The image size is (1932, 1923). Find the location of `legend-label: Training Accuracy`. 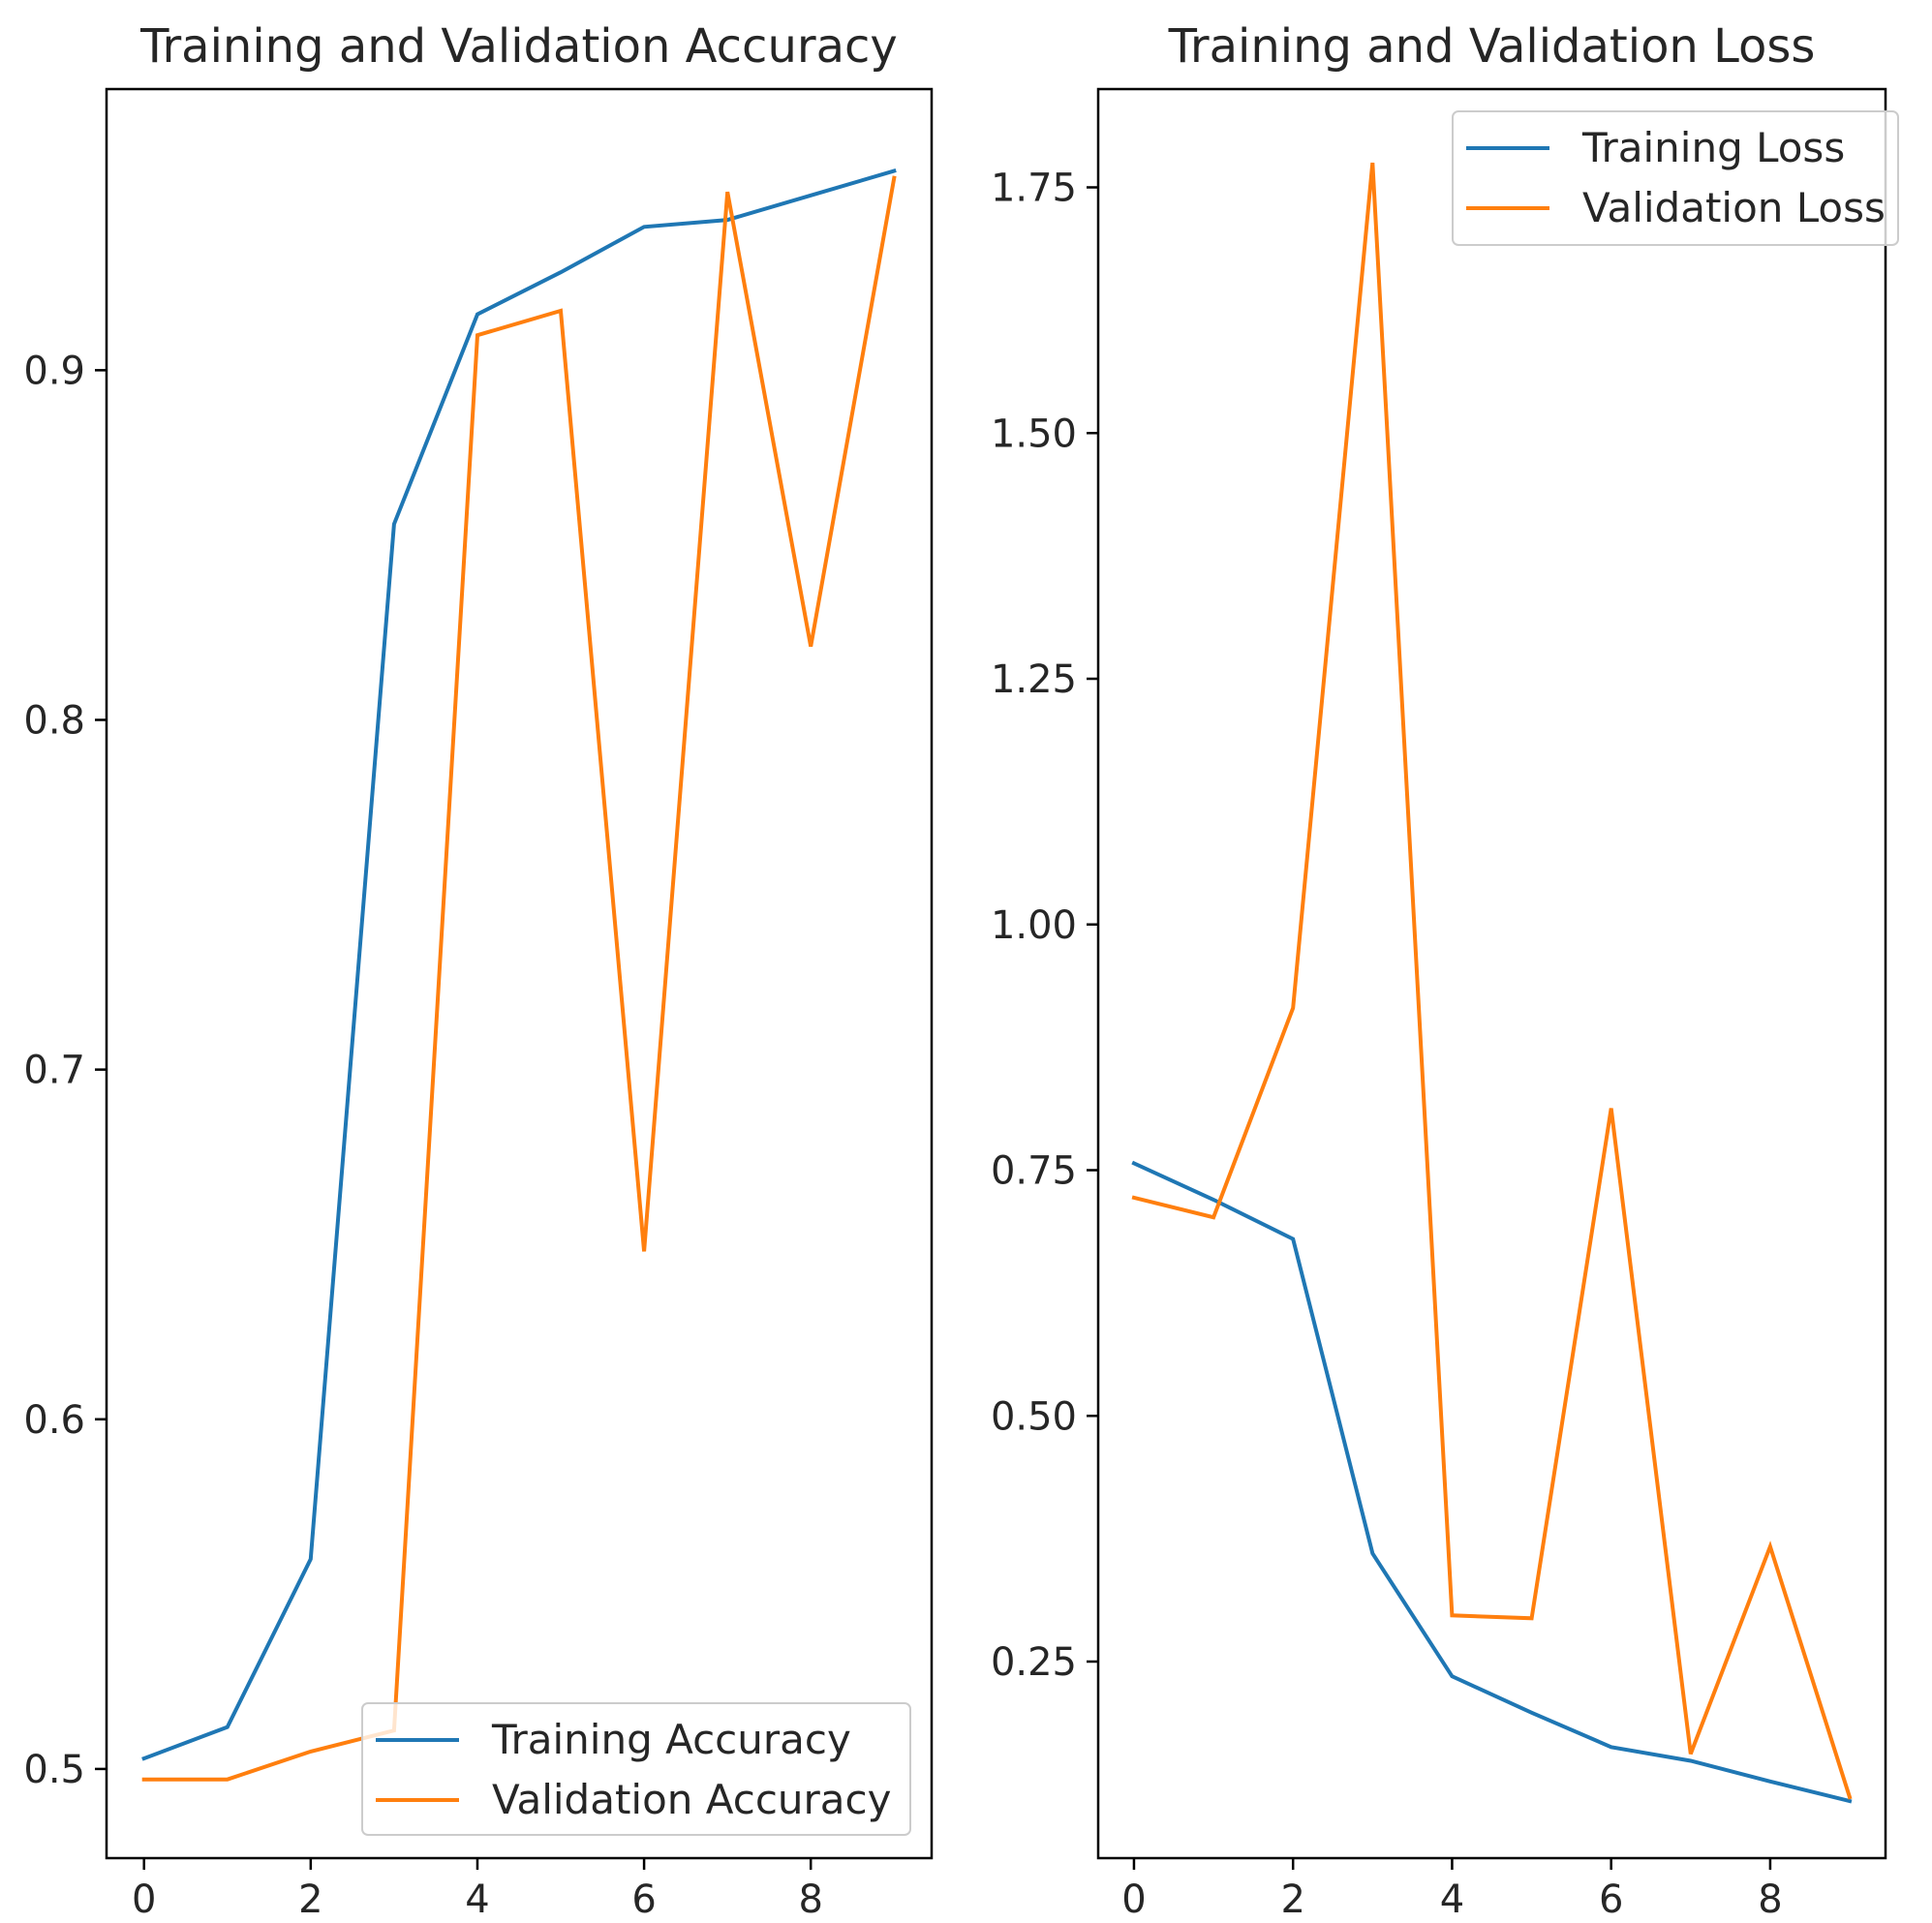

legend-label: Training Accuracy is located at coordinates (671, 1739).